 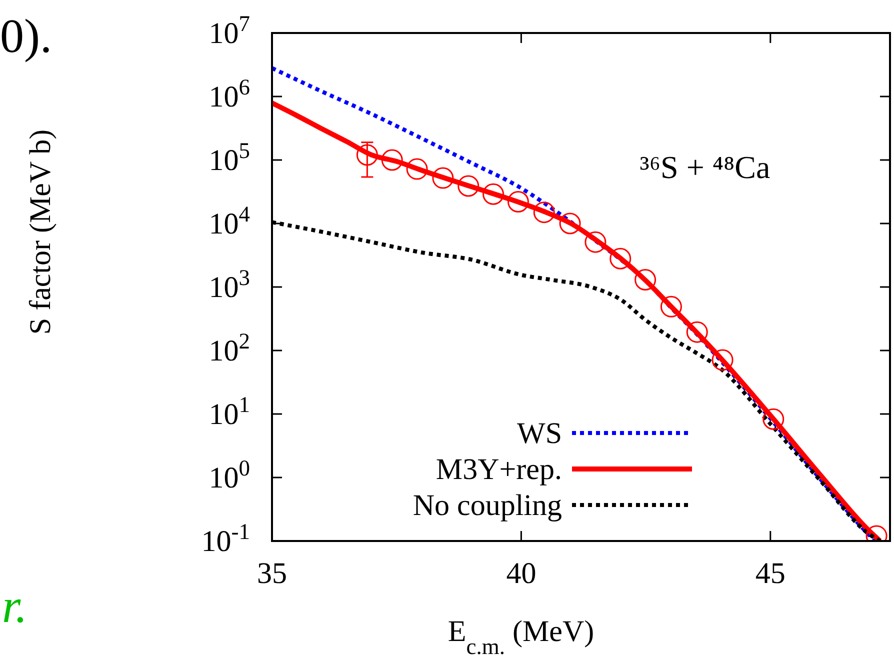 I want to click on x-tick-label: 45, so click(x=770, y=573).